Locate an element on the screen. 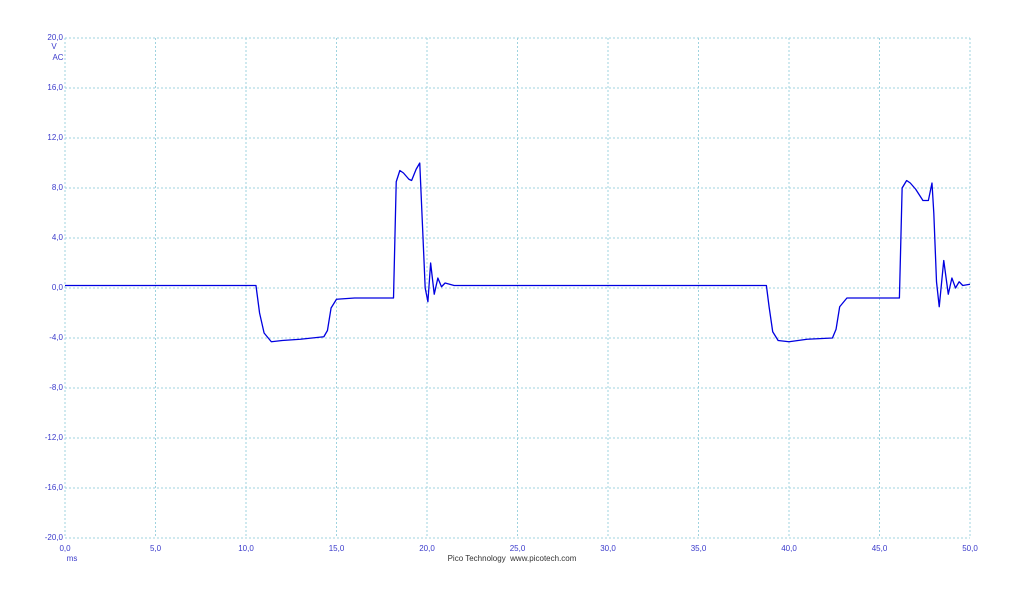 The height and width of the screenshot is (600, 1024). x-tick-label: 30,0 is located at coordinates (608, 548).